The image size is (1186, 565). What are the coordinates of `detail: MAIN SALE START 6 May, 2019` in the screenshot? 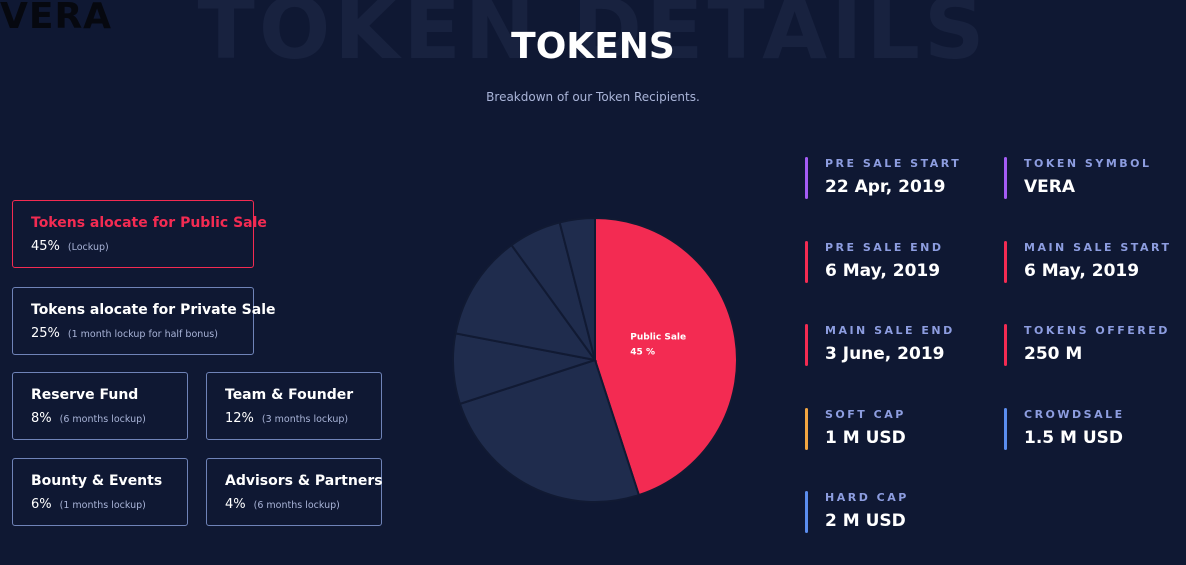 It's located at (1089, 262).